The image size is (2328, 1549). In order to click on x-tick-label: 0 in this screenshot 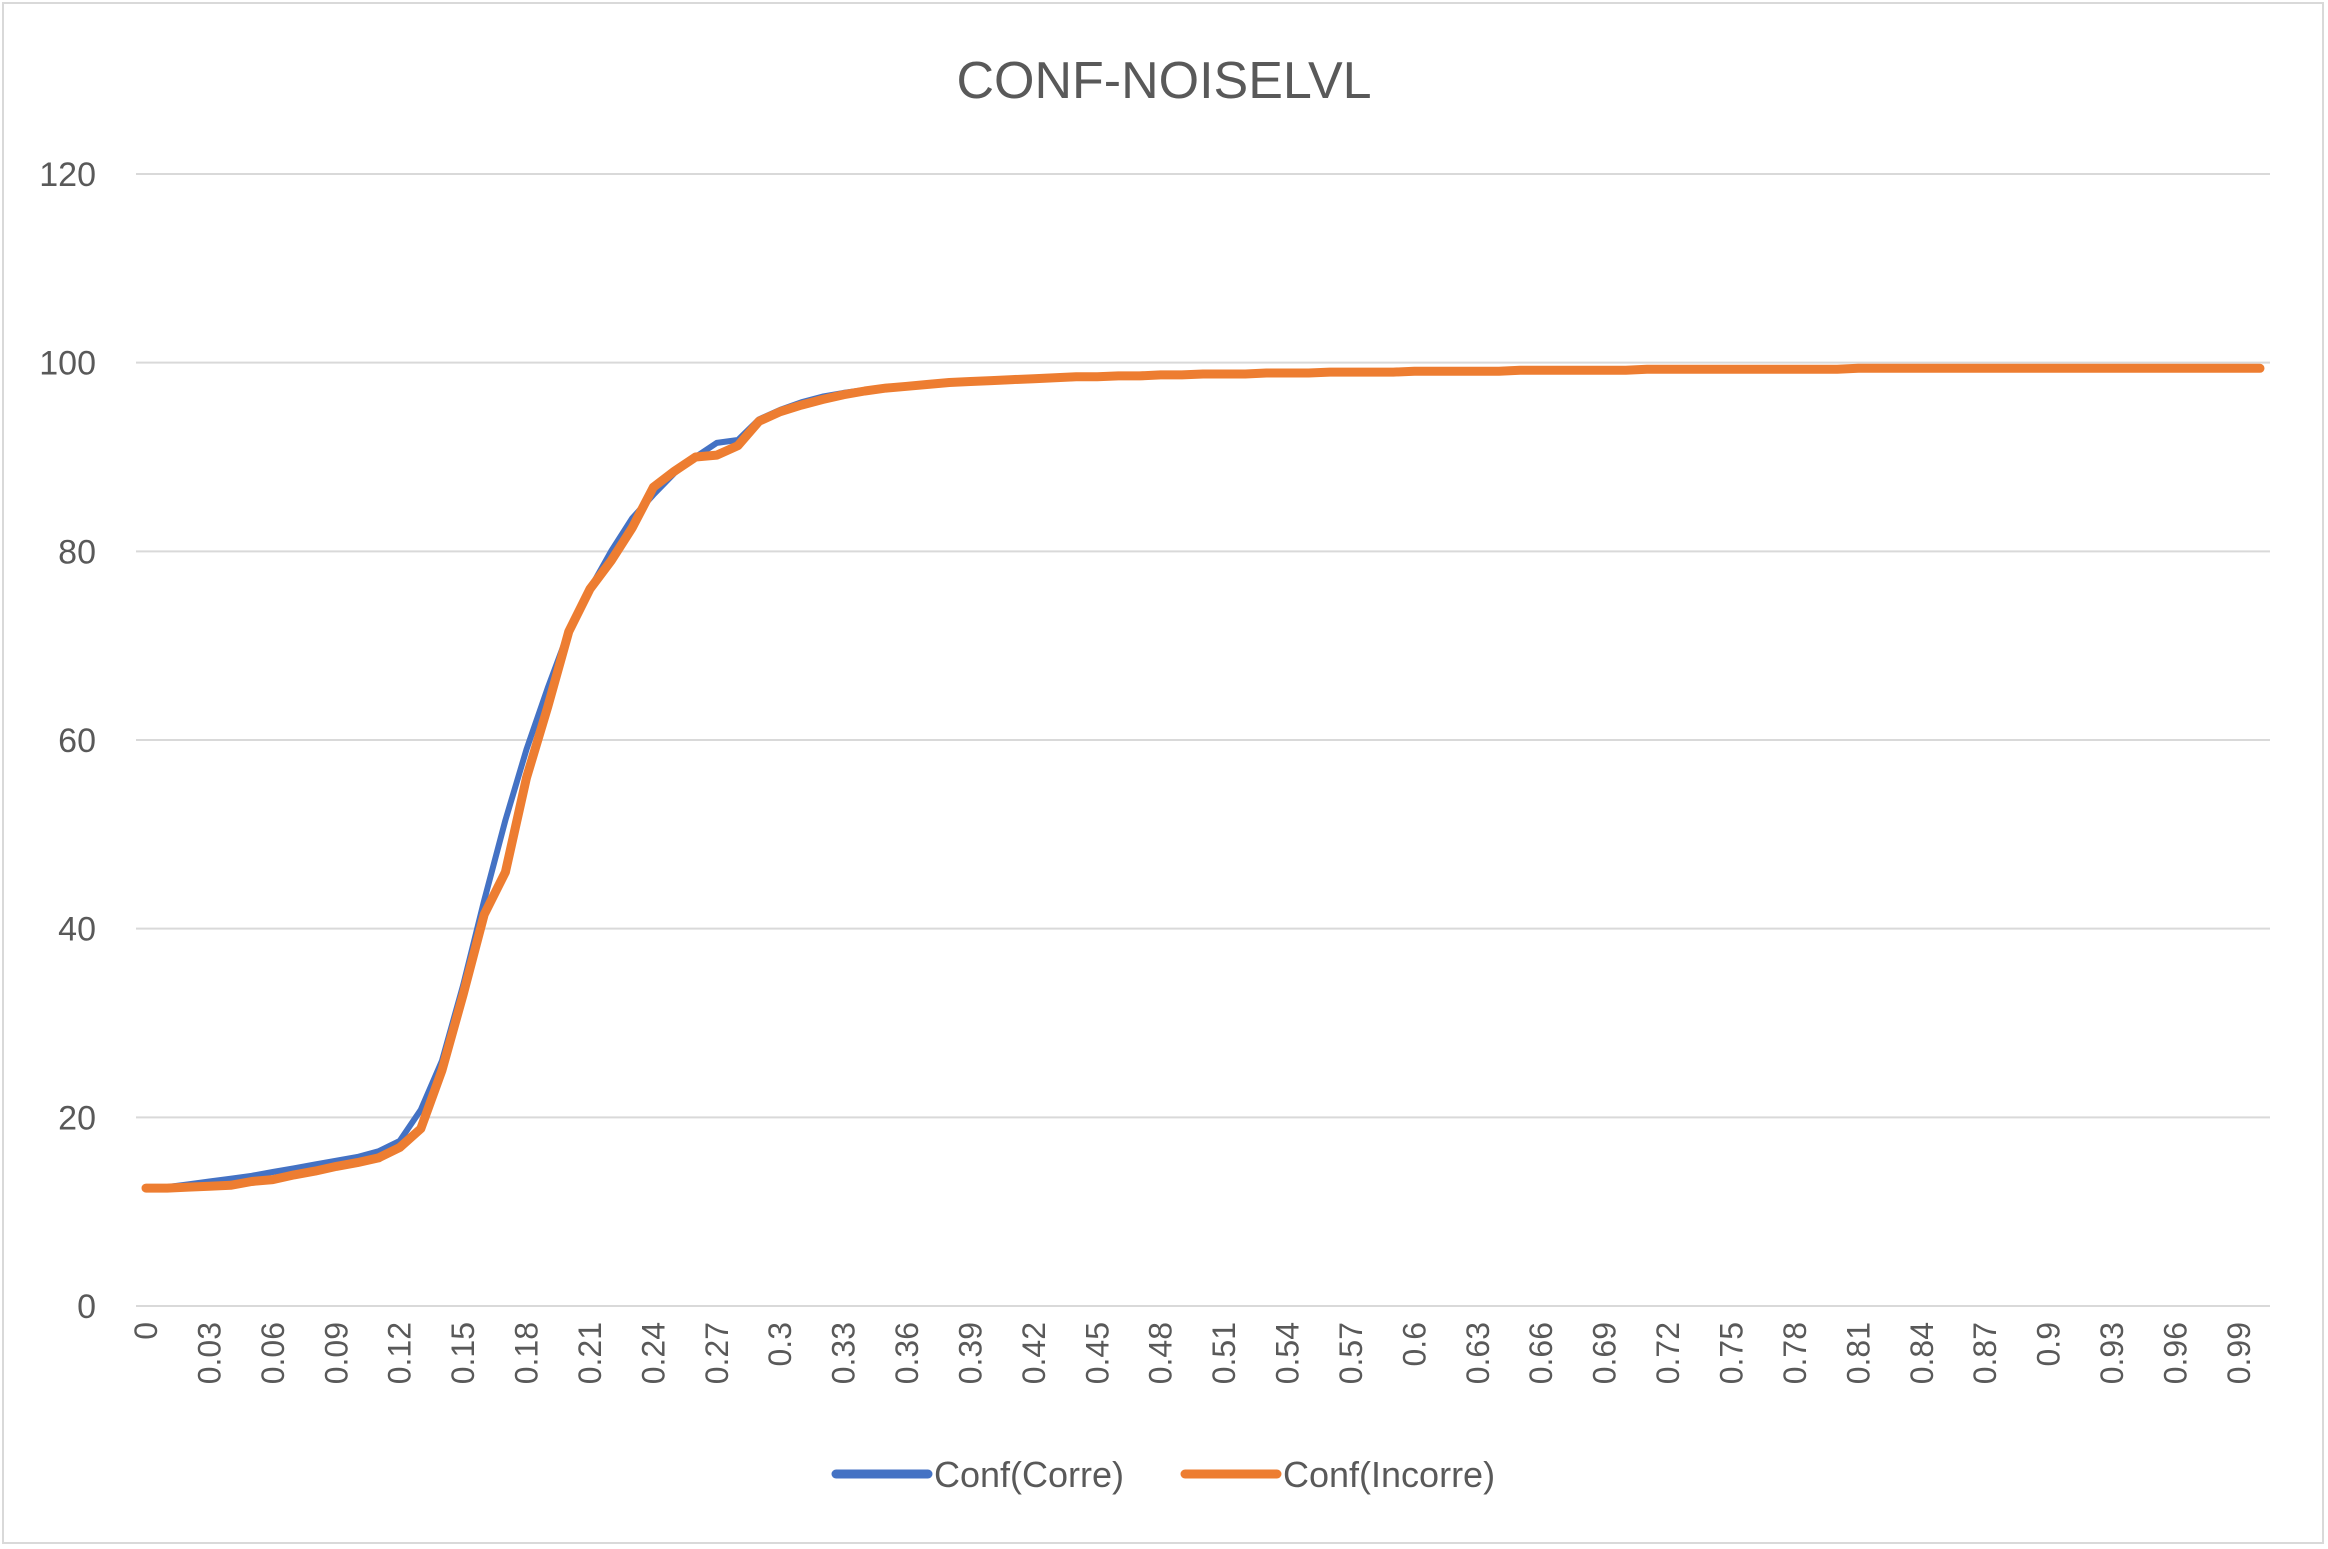, I will do `click(146, 1331)`.